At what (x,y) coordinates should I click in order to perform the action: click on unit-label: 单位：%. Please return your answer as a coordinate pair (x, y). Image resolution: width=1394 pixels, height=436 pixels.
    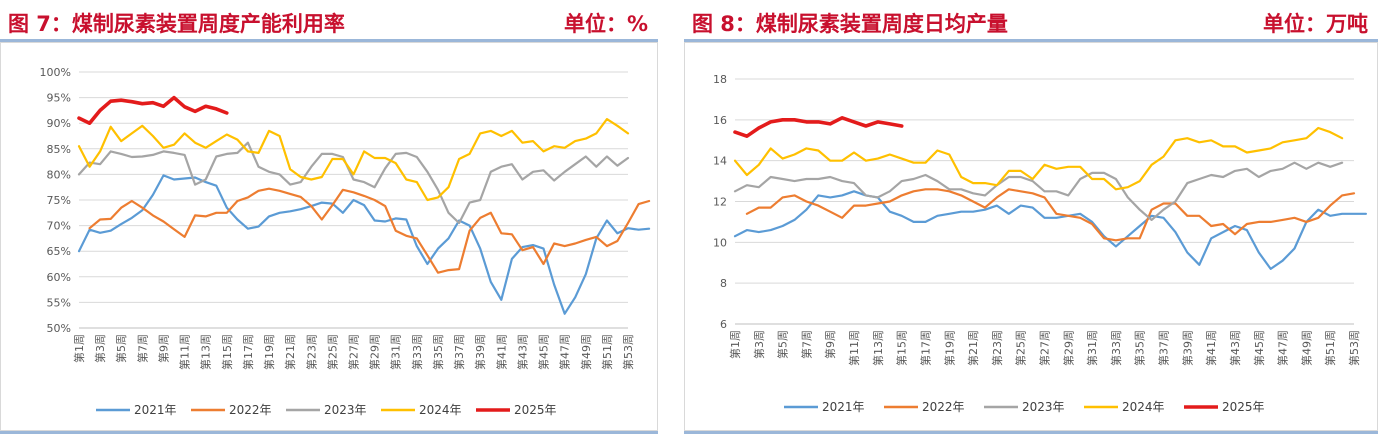
    Looking at the image, I should click on (605, 24).